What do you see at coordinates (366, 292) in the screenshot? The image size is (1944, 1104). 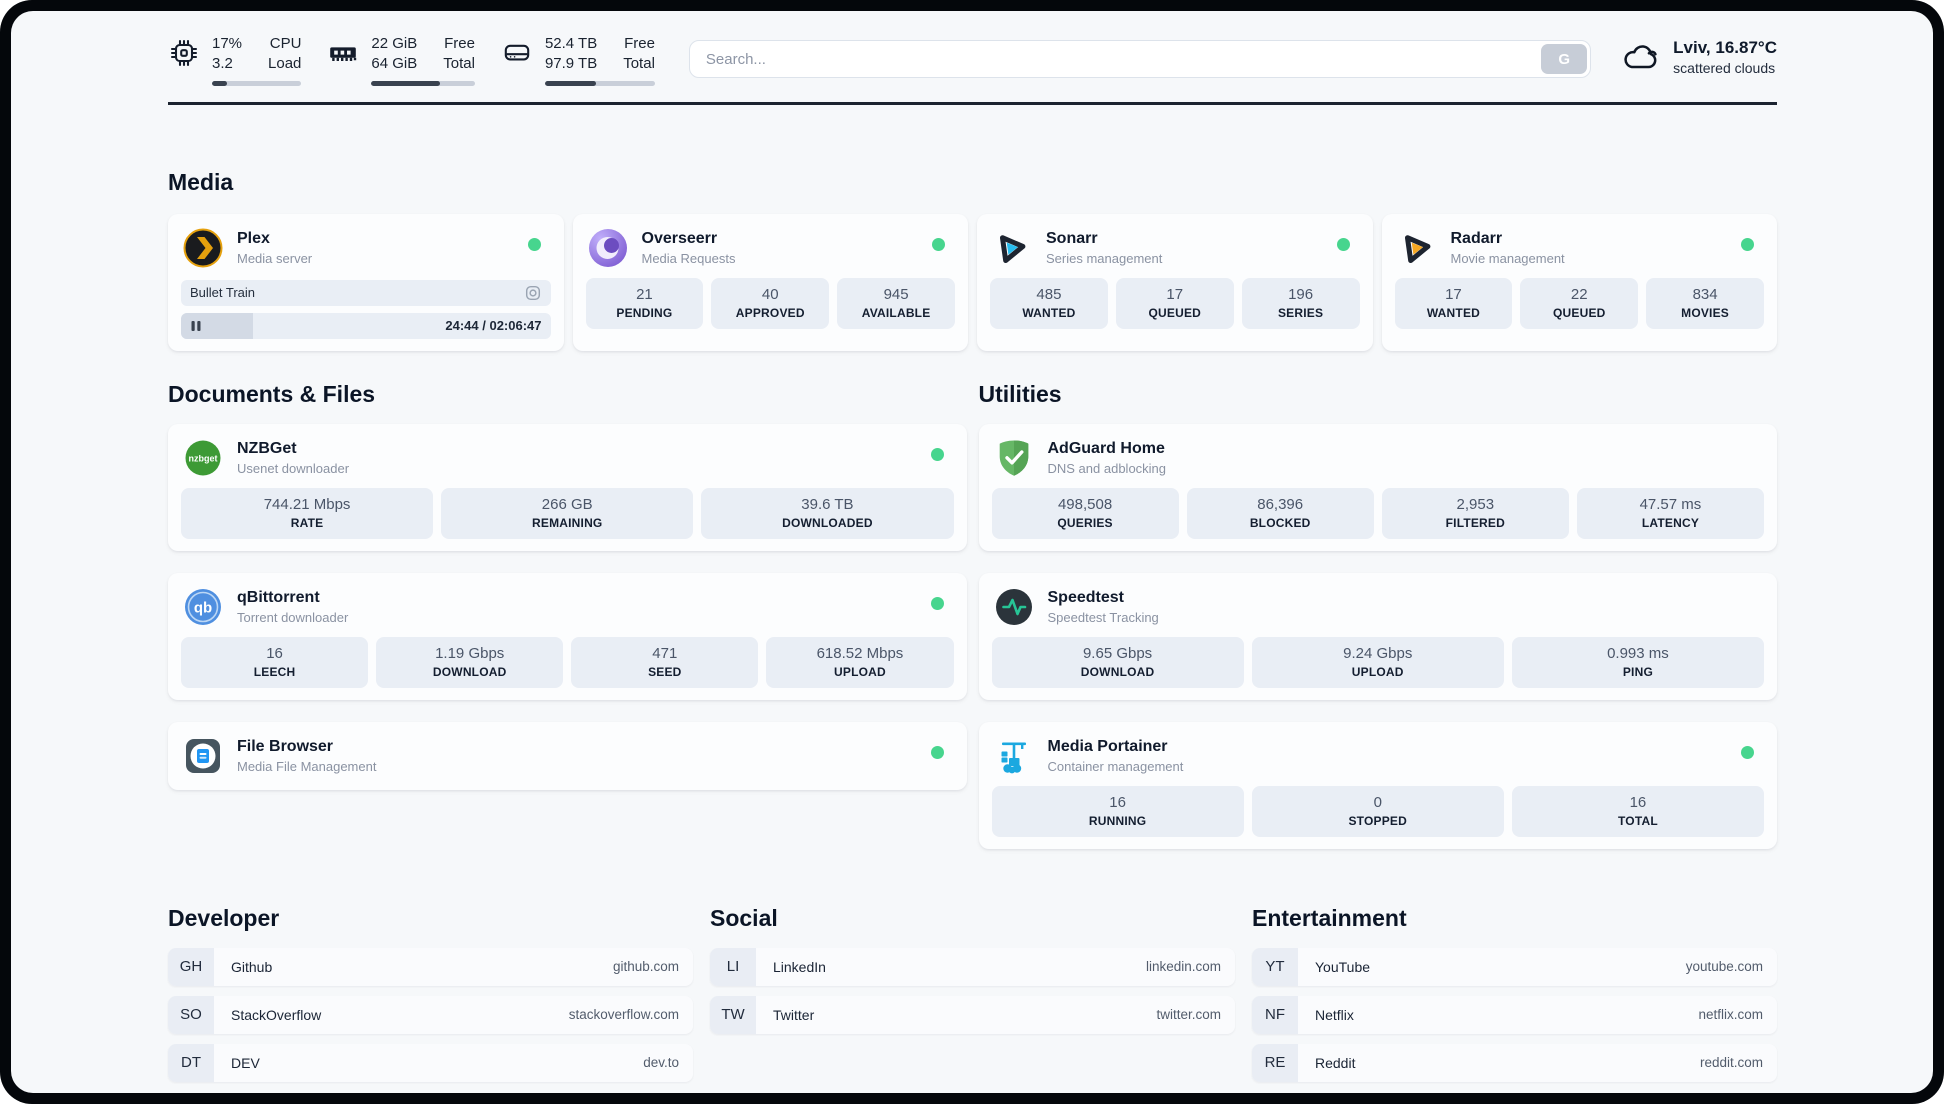 I see `now-playing-row: Bullet Train` at bounding box center [366, 292].